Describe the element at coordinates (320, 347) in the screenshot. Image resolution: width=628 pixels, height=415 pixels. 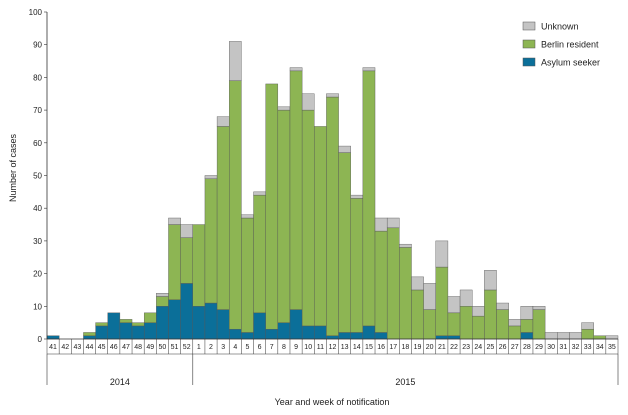
I see `x-tick-label-week-11: 11` at that location.